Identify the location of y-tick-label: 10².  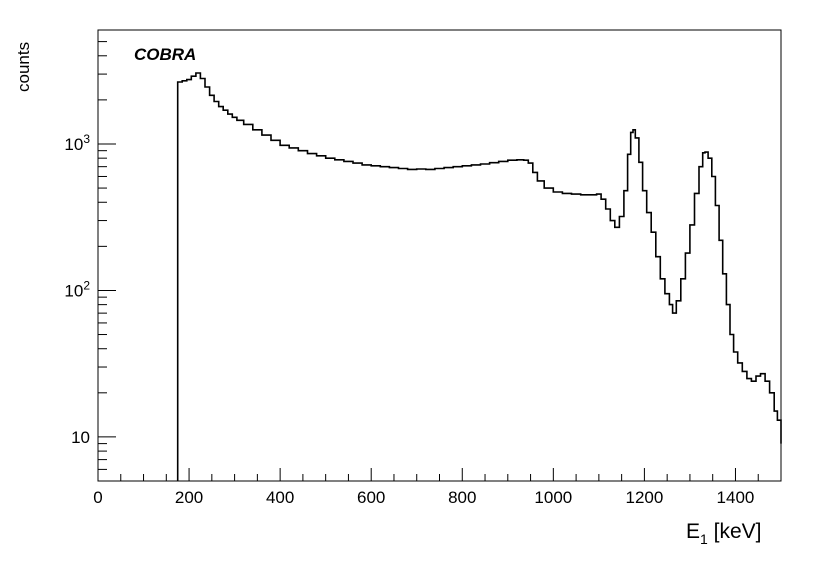
(77, 289).